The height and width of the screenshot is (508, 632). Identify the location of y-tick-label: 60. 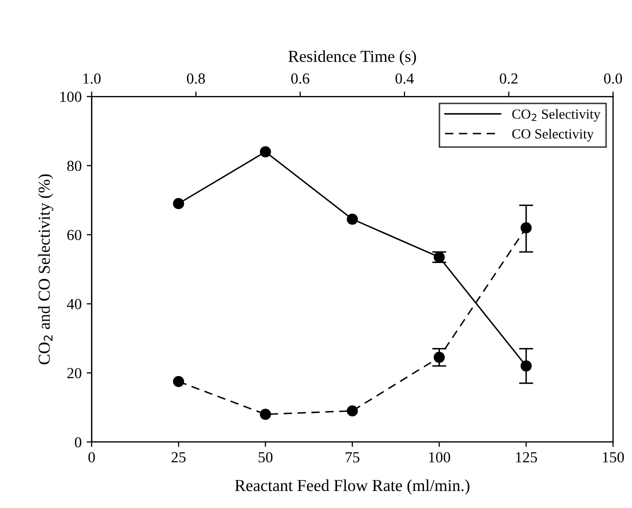
(74, 235).